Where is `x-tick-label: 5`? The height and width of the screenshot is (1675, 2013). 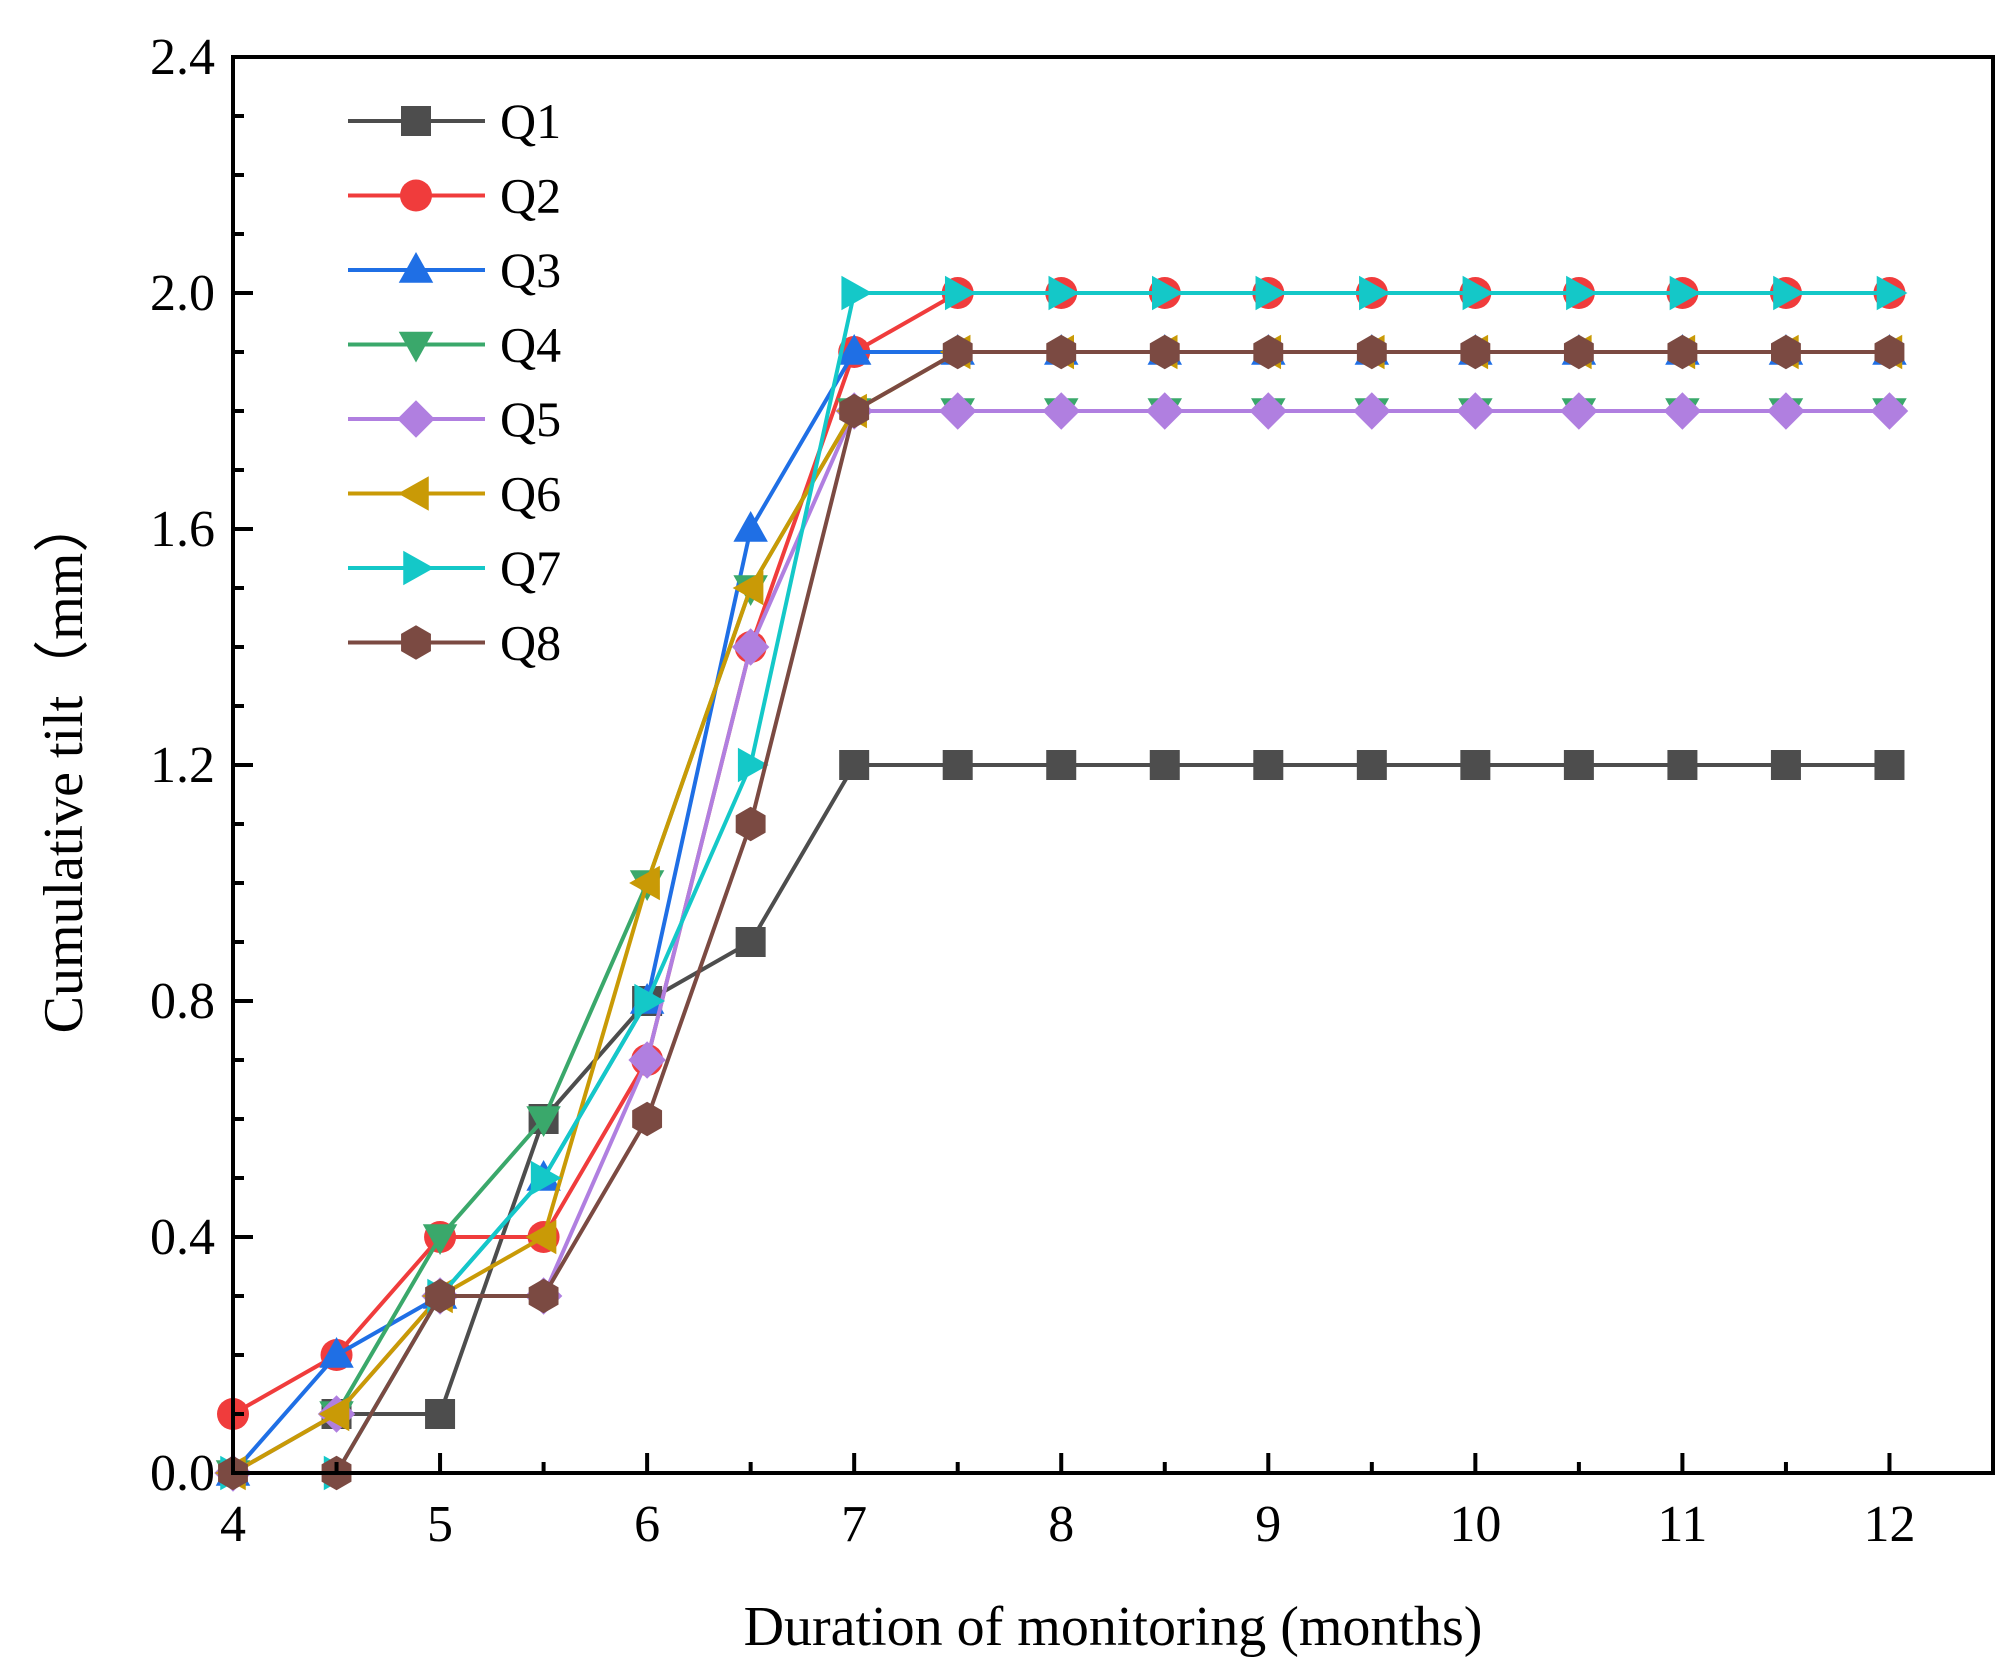
x-tick-label: 5 is located at coordinates (440, 1524).